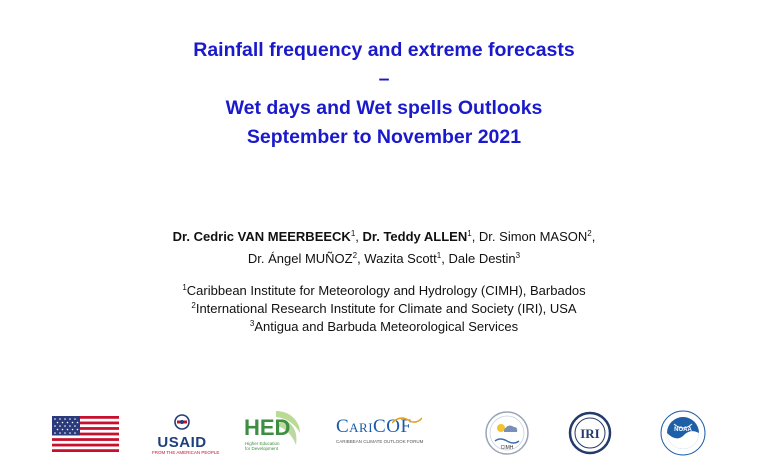  I want to click on iri-logo: IRI, so click(590, 433).